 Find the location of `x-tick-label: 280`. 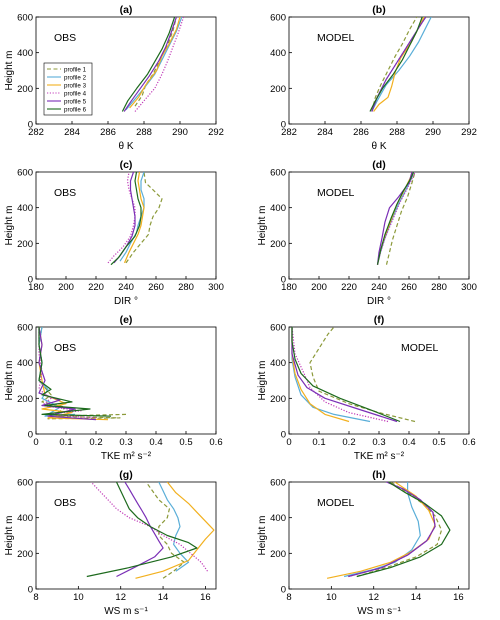

x-tick-label: 280 is located at coordinates (439, 287).